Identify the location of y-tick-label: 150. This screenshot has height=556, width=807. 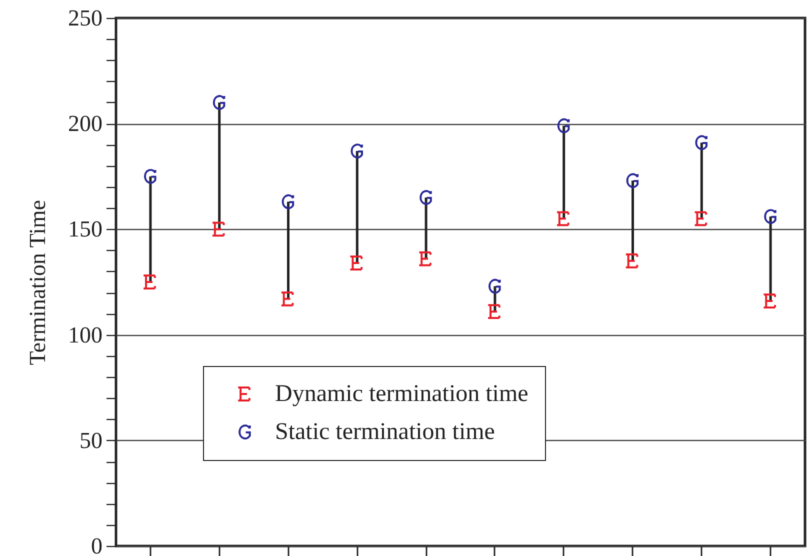
(85, 229).